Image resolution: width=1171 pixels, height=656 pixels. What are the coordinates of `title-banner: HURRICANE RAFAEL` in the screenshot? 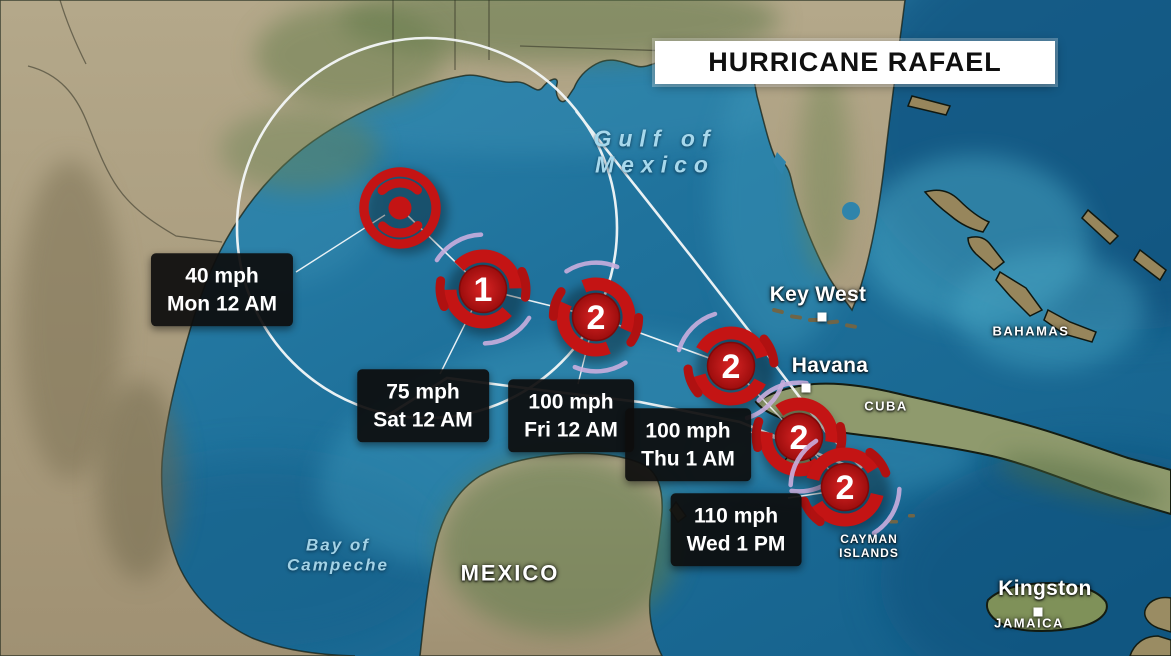 It's located at (855, 62).